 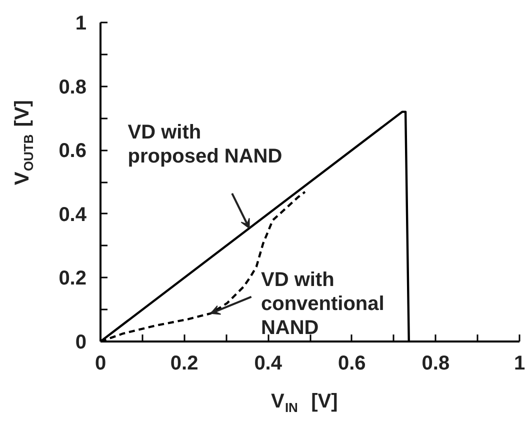 I want to click on x-tick-label: 0.6, so click(x=352, y=363).